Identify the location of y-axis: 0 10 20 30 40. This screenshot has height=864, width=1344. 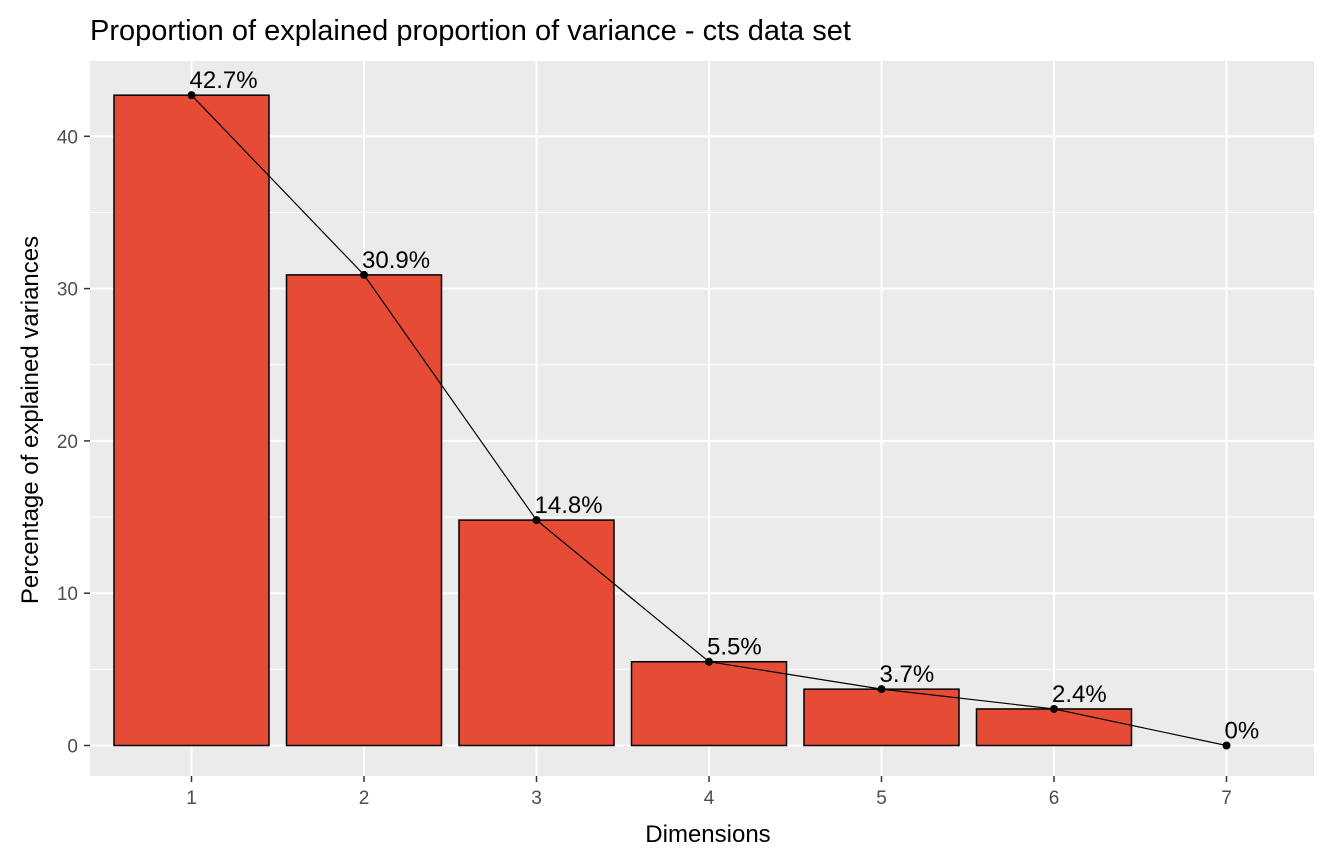
(73, 442).